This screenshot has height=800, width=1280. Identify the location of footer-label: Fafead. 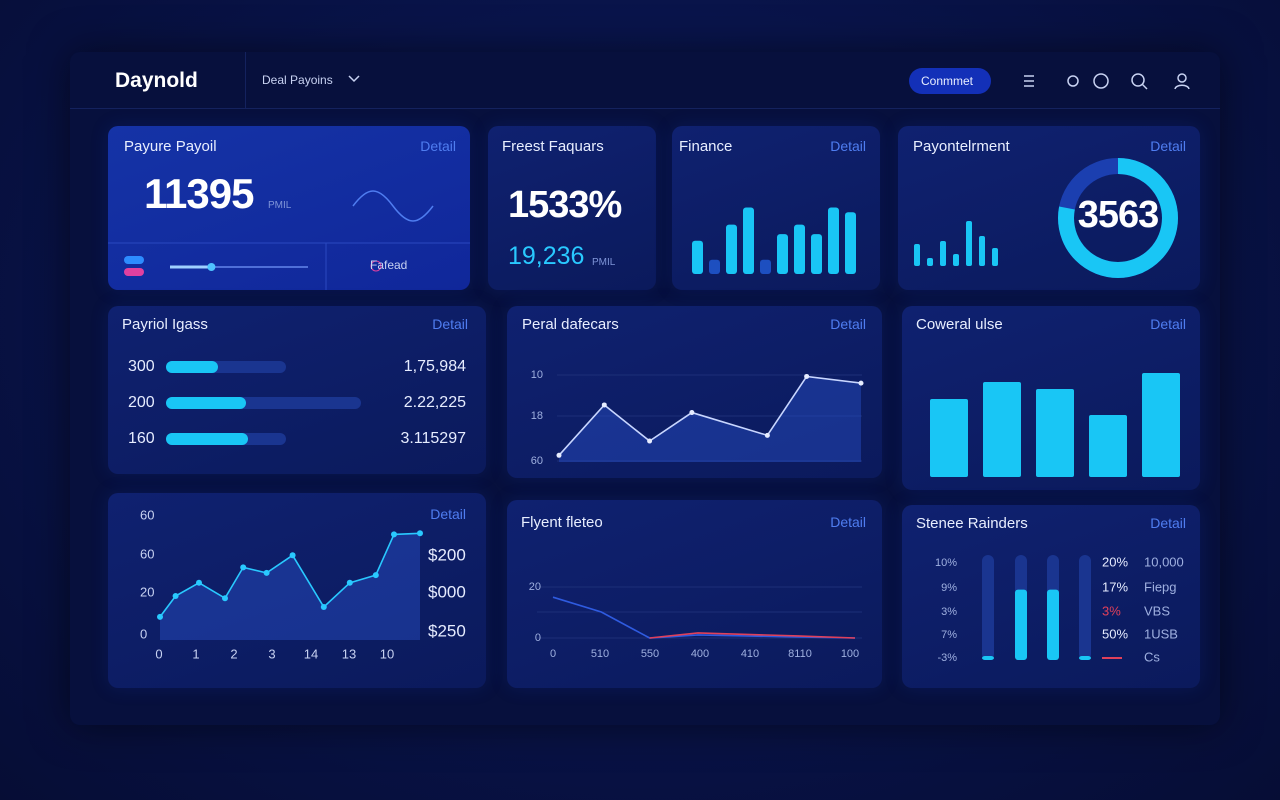
(389, 265).